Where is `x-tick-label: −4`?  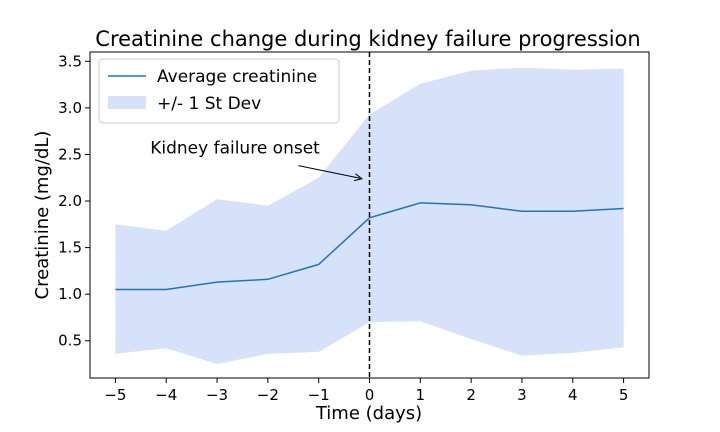 x-tick-label: −4 is located at coordinates (166, 395).